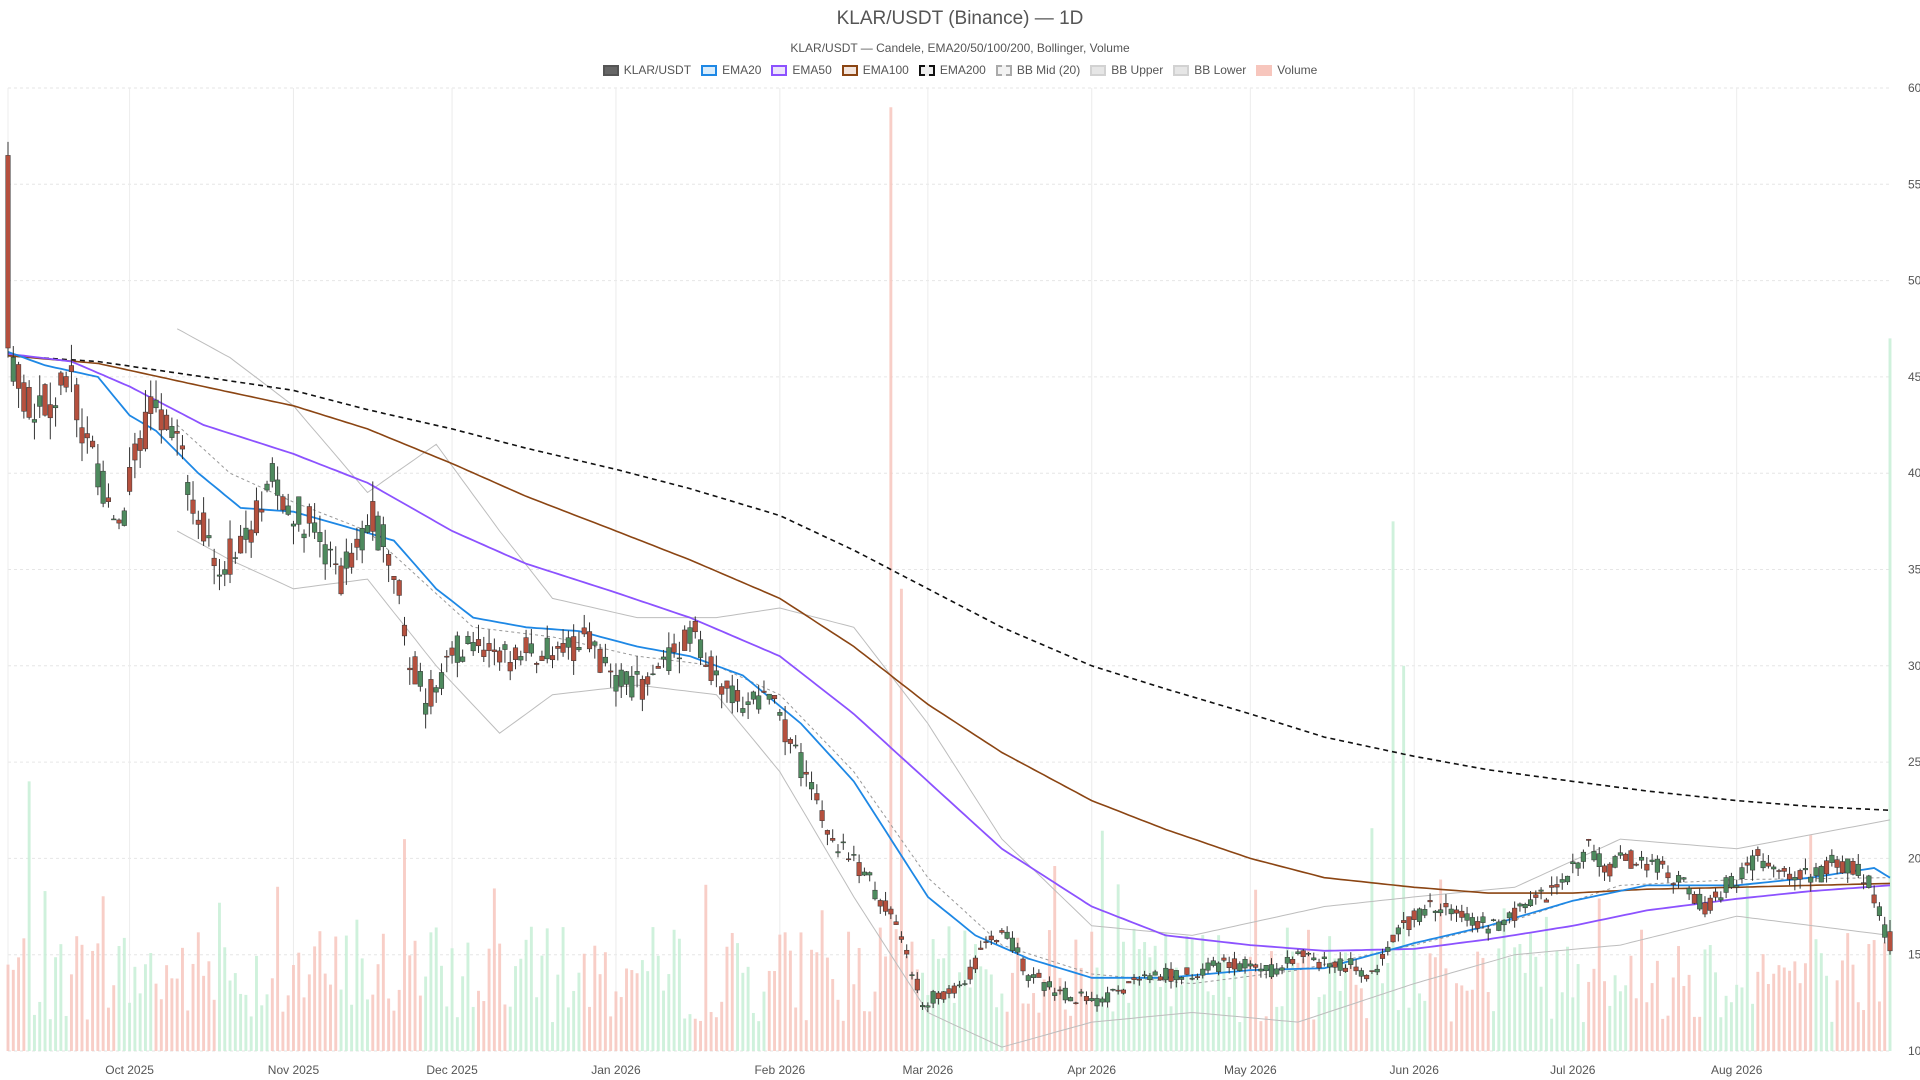  Describe the element at coordinates (1037, 70) in the screenshot. I see `legend-item-5: BB Mid (20)` at that location.